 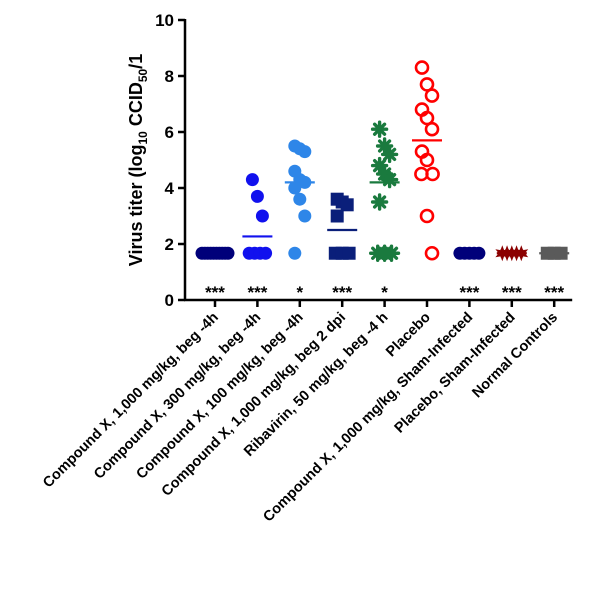 I want to click on y-tick-label: 8, so click(x=169, y=76).